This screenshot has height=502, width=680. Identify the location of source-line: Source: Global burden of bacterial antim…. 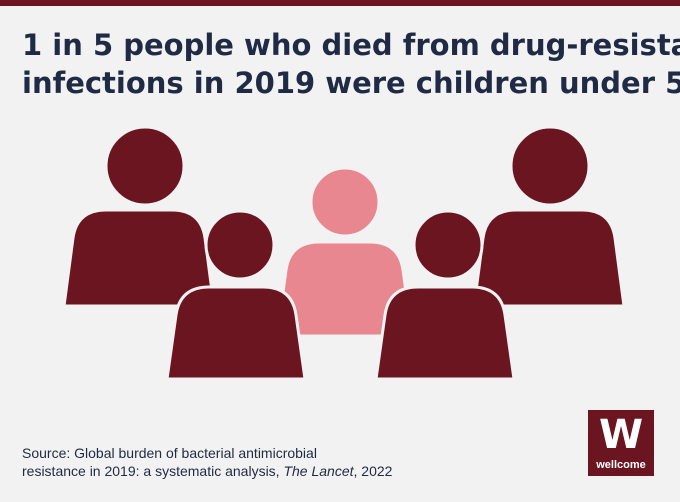
(169, 453).